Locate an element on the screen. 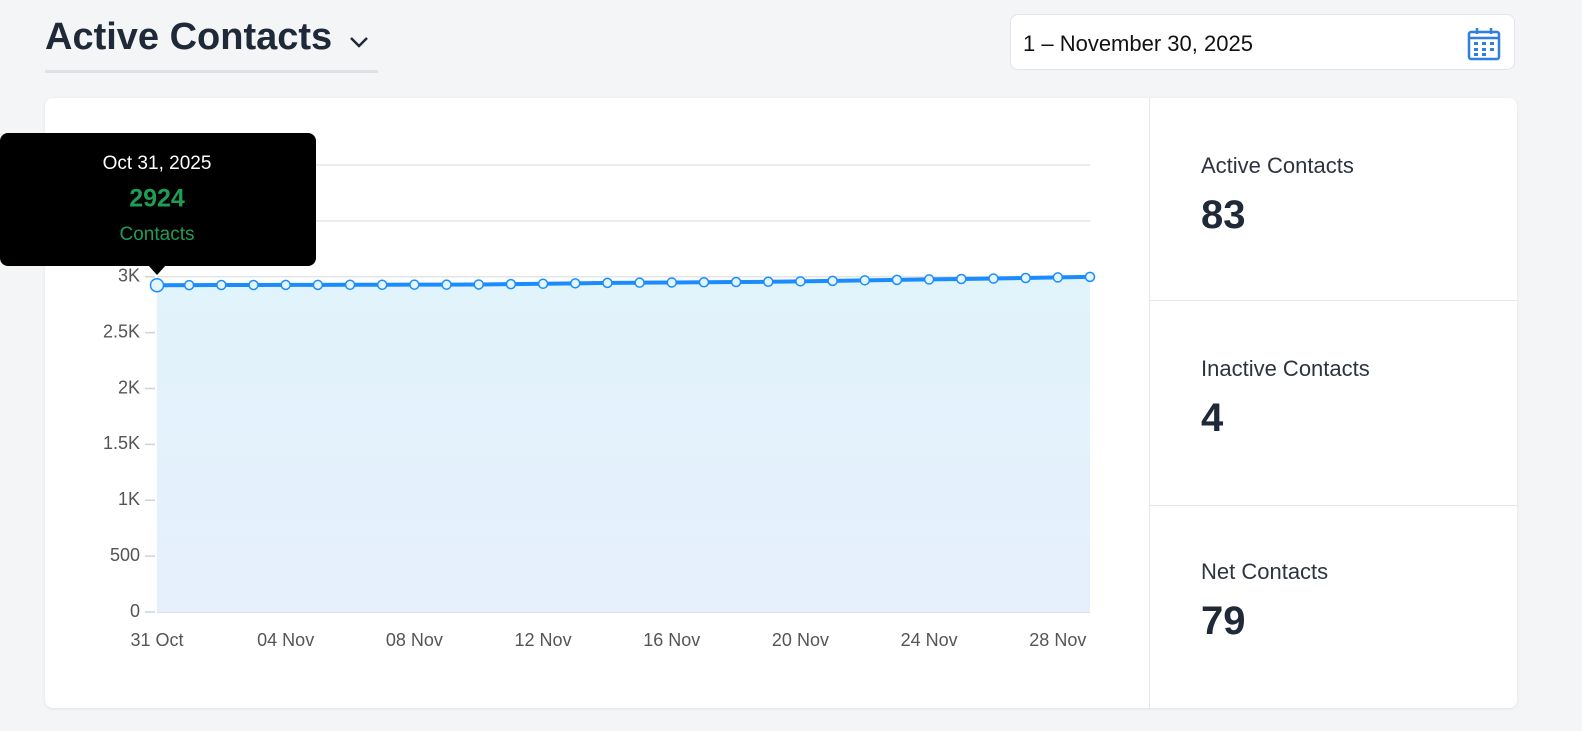 The image size is (1582, 731). tooltip-box is located at coordinates (158, 199).